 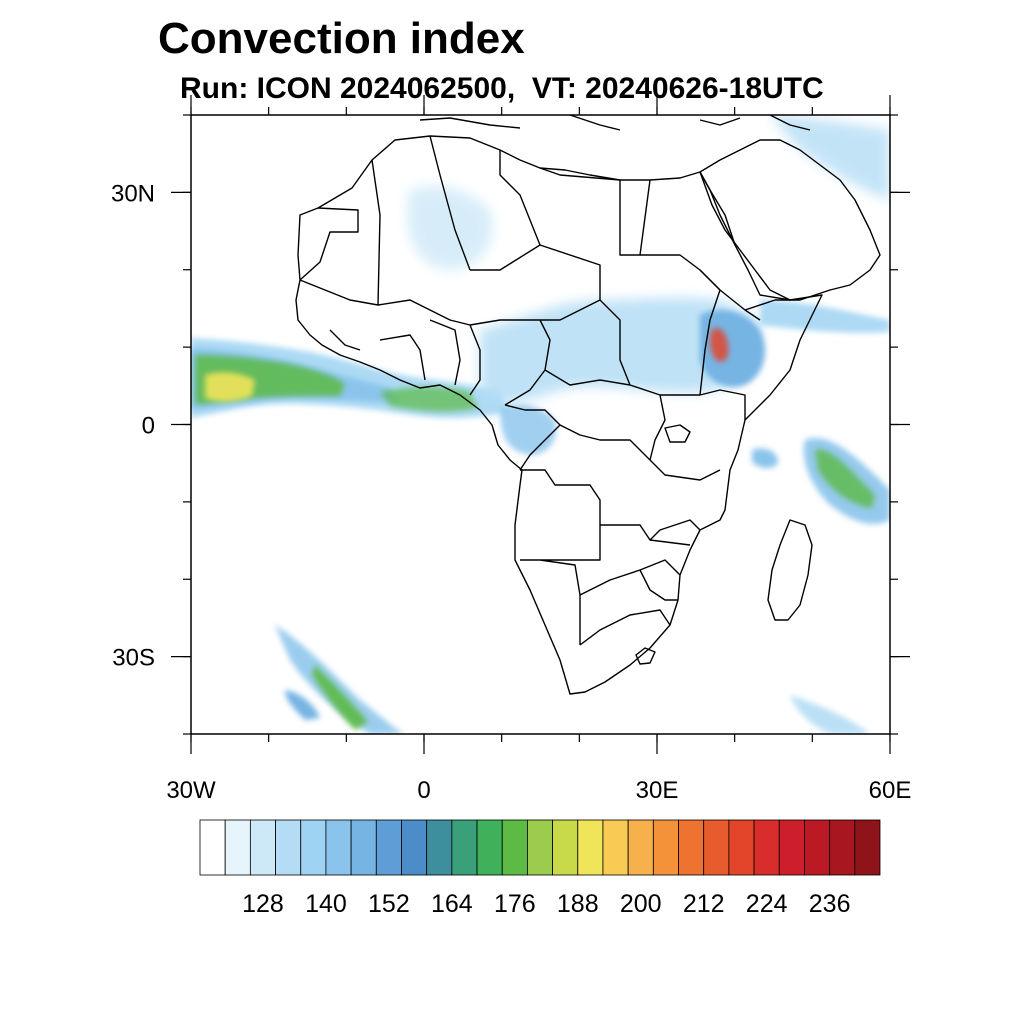 What do you see at coordinates (263, 904) in the screenshot?
I see `colorbar-label: 128` at bounding box center [263, 904].